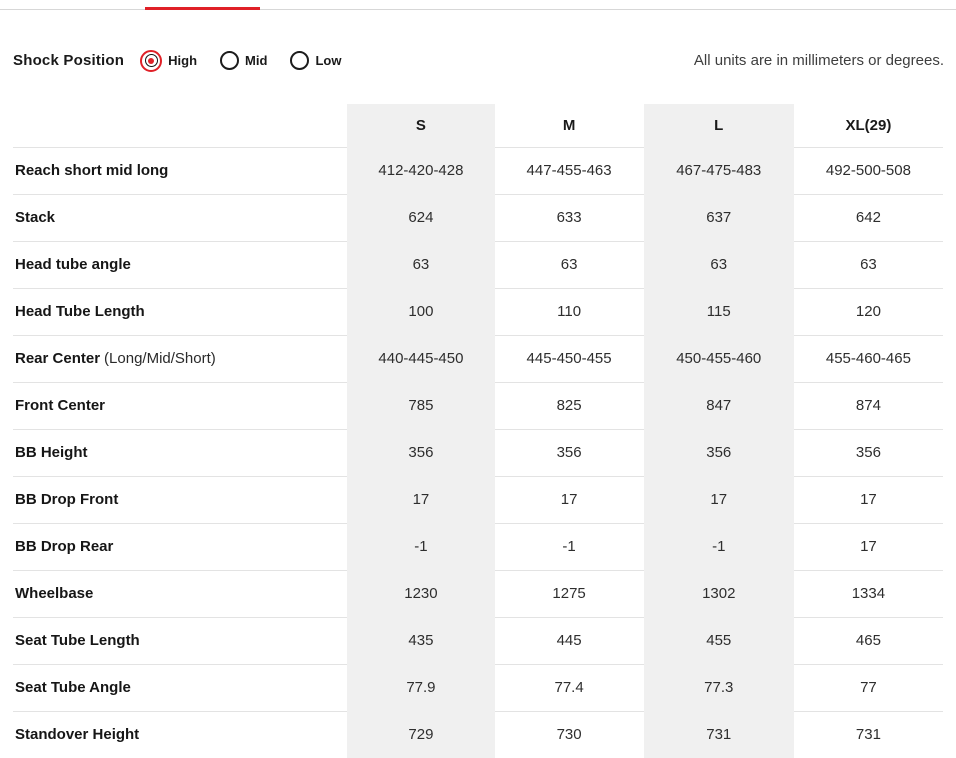 The image size is (956, 758). I want to click on header-empty-cell, so click(180, 126).